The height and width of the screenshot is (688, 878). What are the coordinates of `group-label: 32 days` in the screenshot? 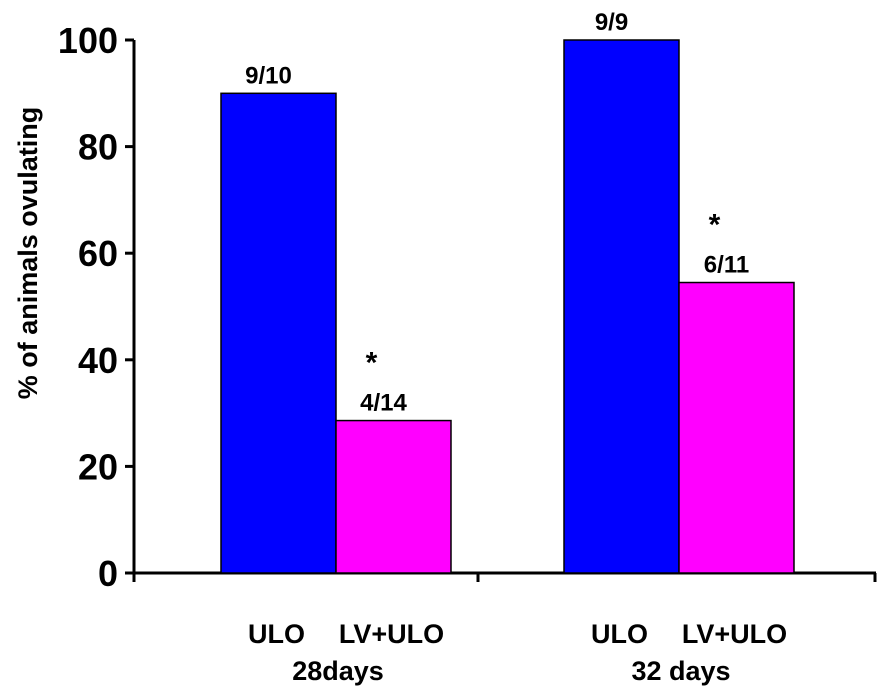 It's located at (680, 671).